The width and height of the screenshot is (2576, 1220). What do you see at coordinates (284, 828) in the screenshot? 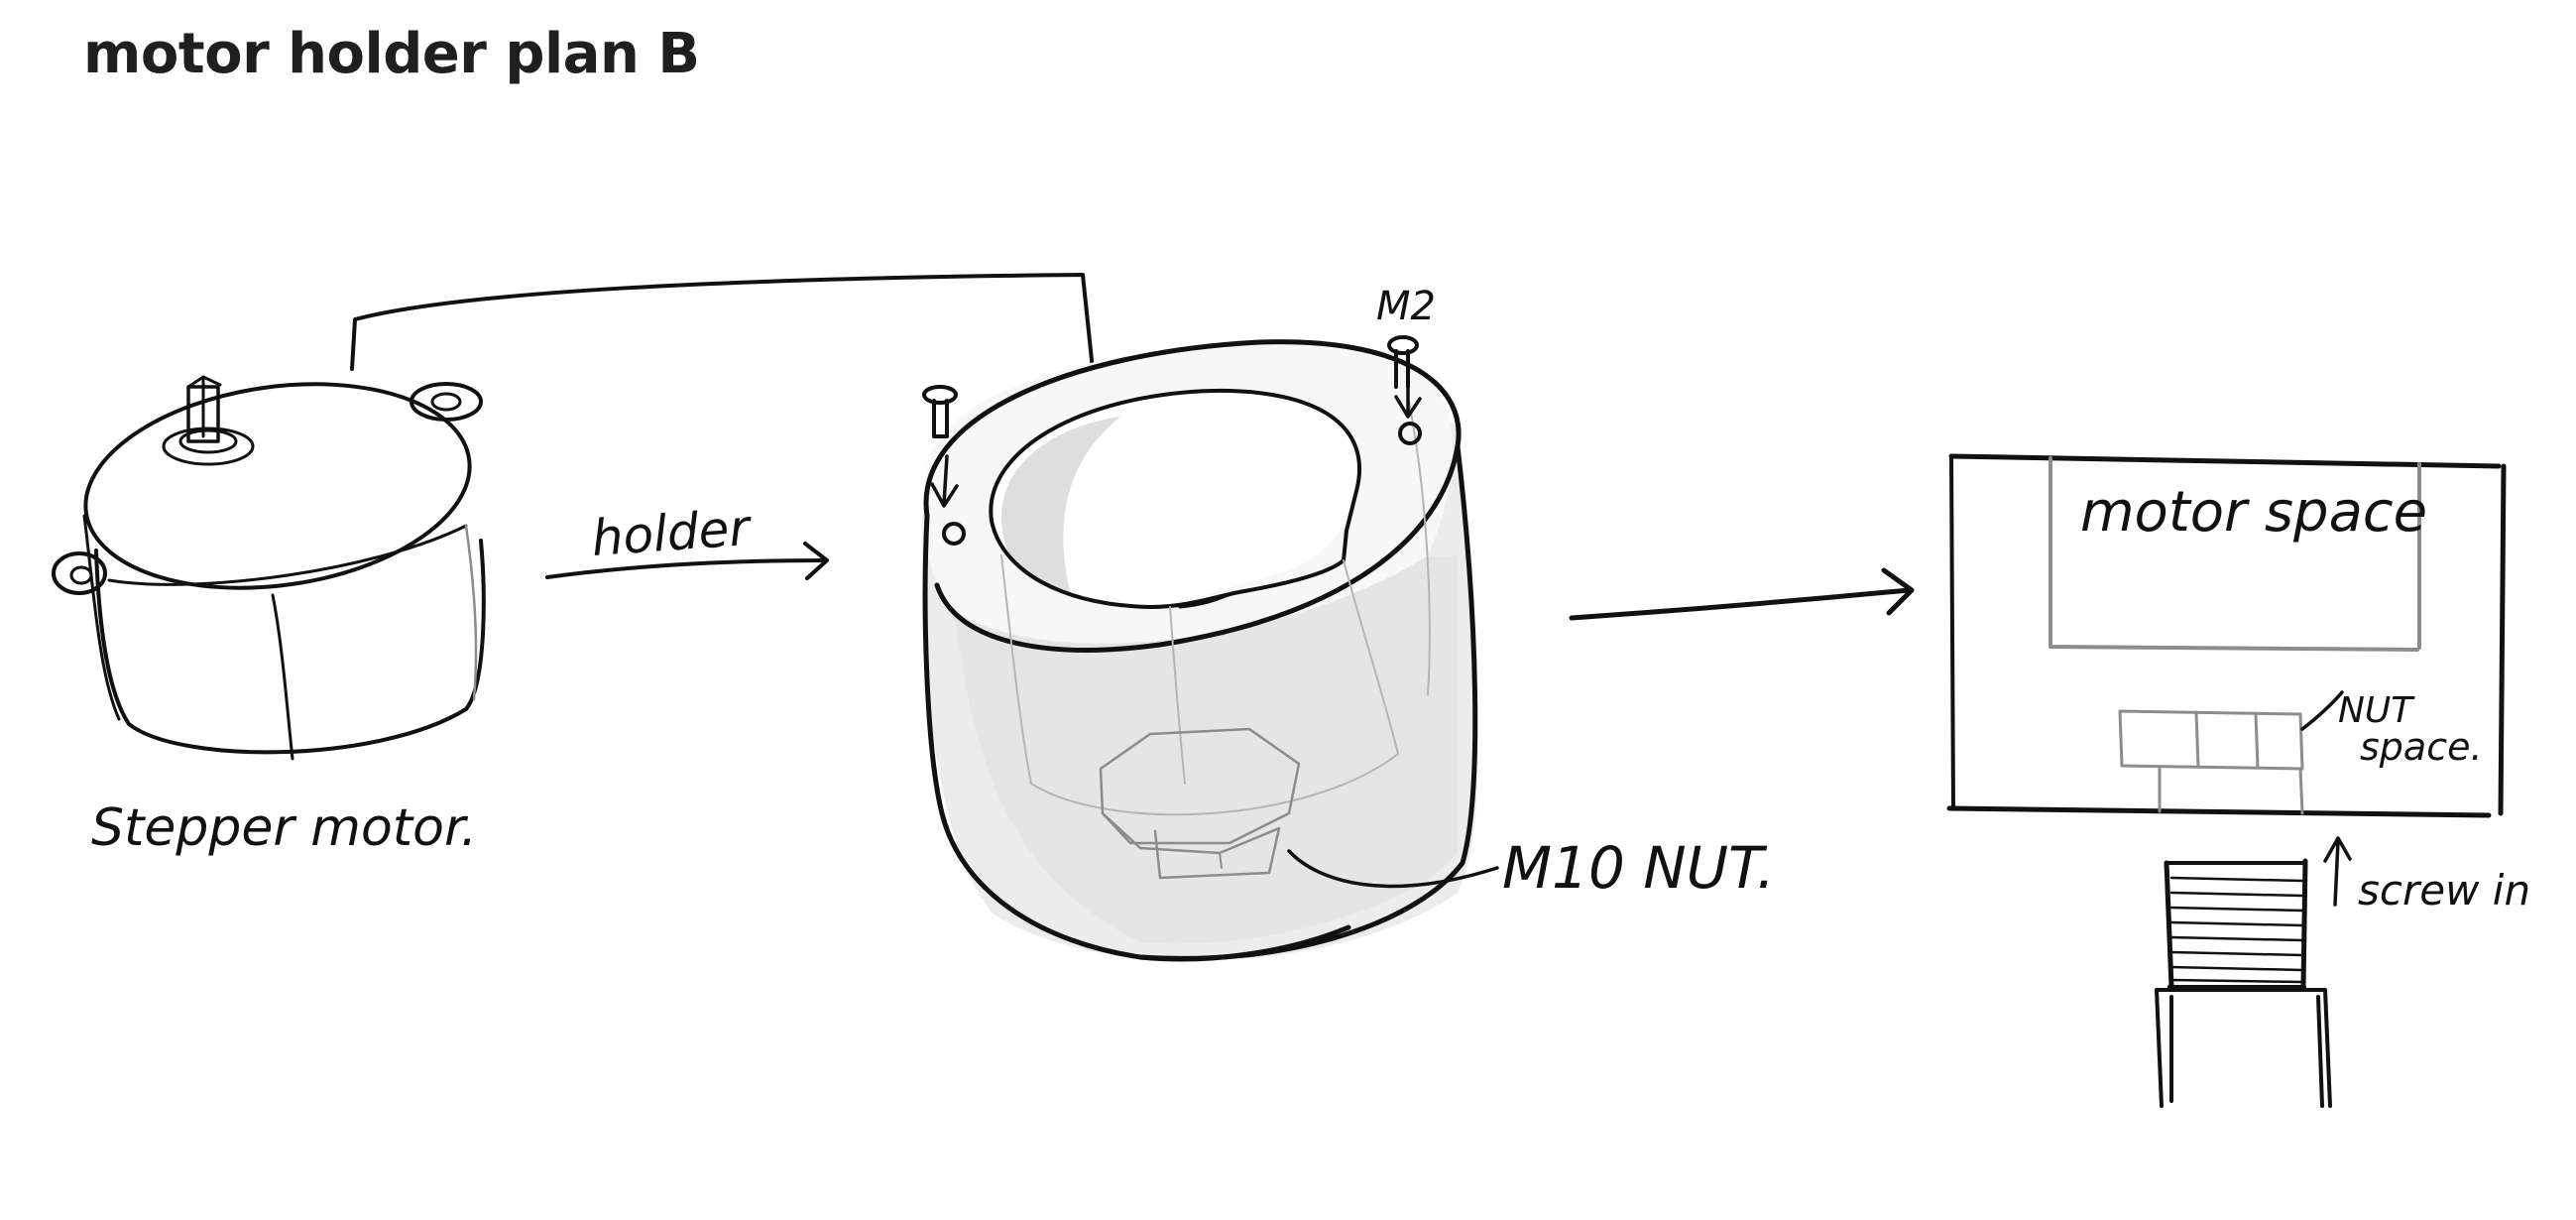
I see `label-stepper-motor: Stepper motor.` at bounding box center [284, 828].